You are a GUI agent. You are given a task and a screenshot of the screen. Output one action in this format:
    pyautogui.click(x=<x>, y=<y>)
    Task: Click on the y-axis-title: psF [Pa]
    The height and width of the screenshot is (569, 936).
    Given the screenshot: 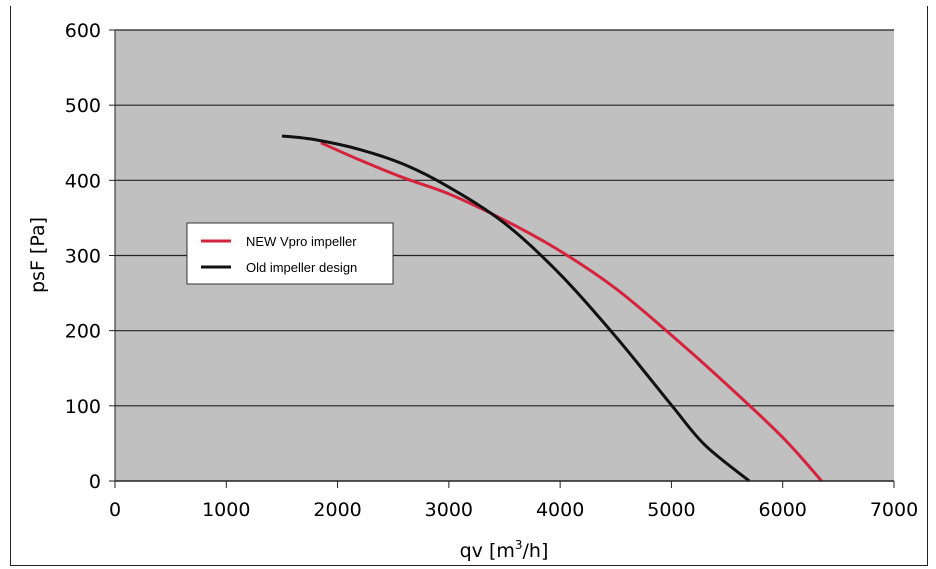 What is the action you would take?
    pyautogui.click(x=38, y=255)
    